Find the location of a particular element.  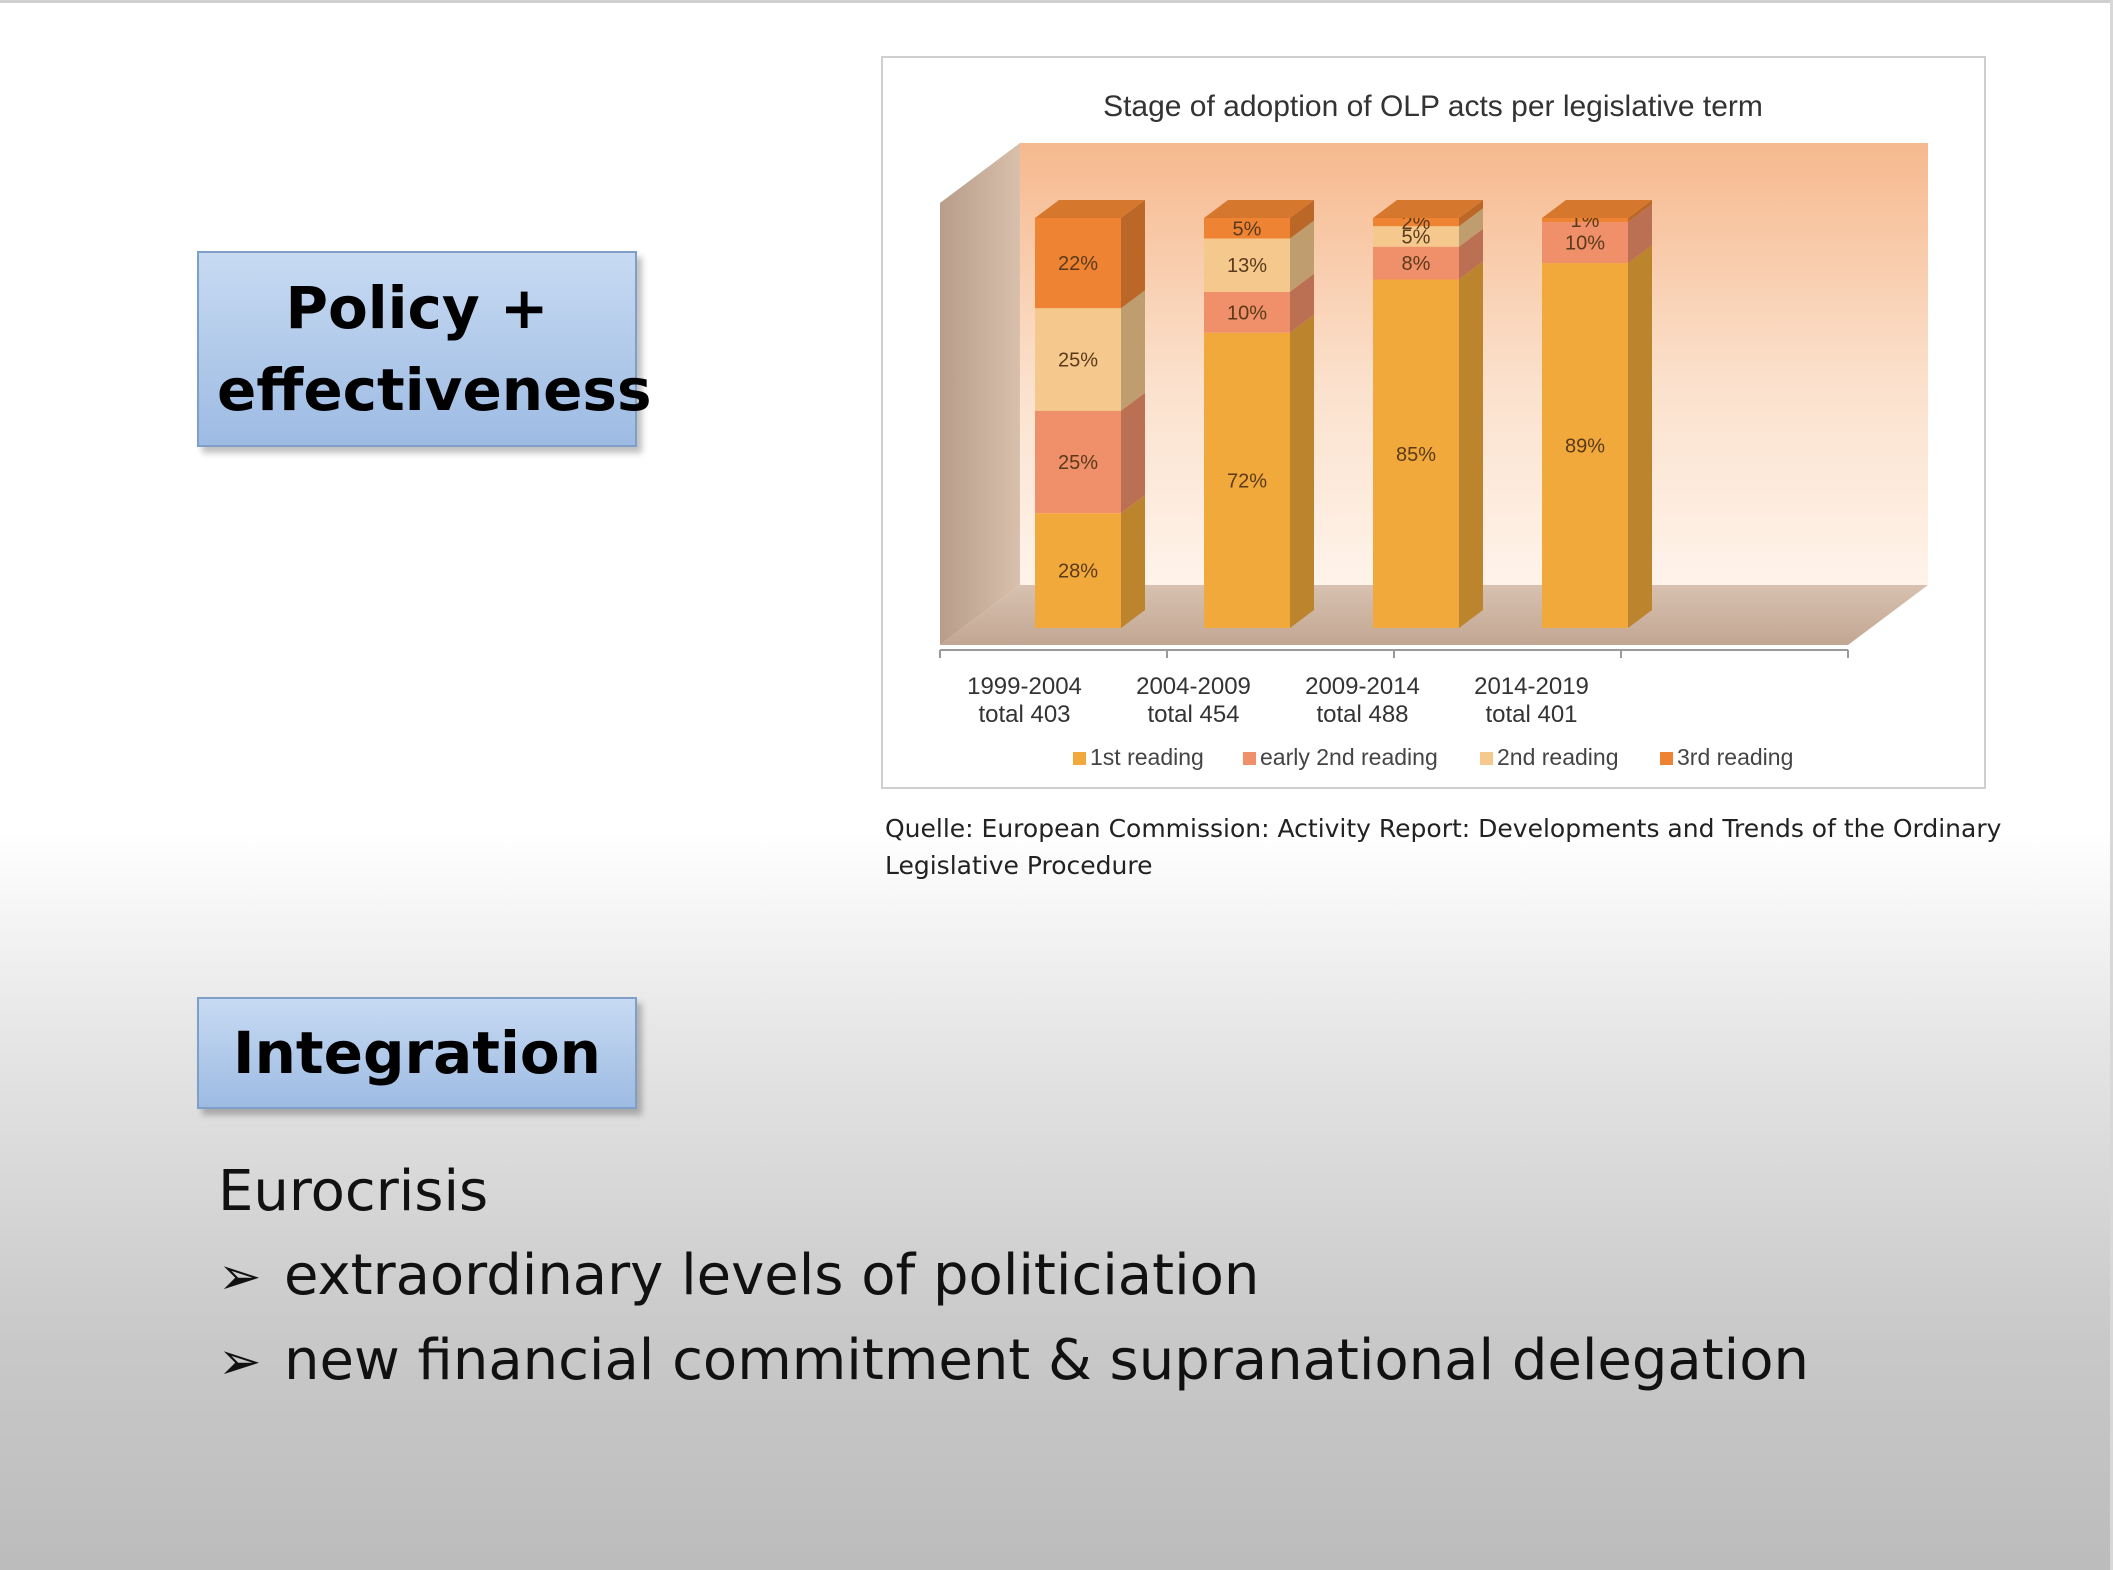

legend-entry: 2nd reading is located at coordinates (1558, 757).